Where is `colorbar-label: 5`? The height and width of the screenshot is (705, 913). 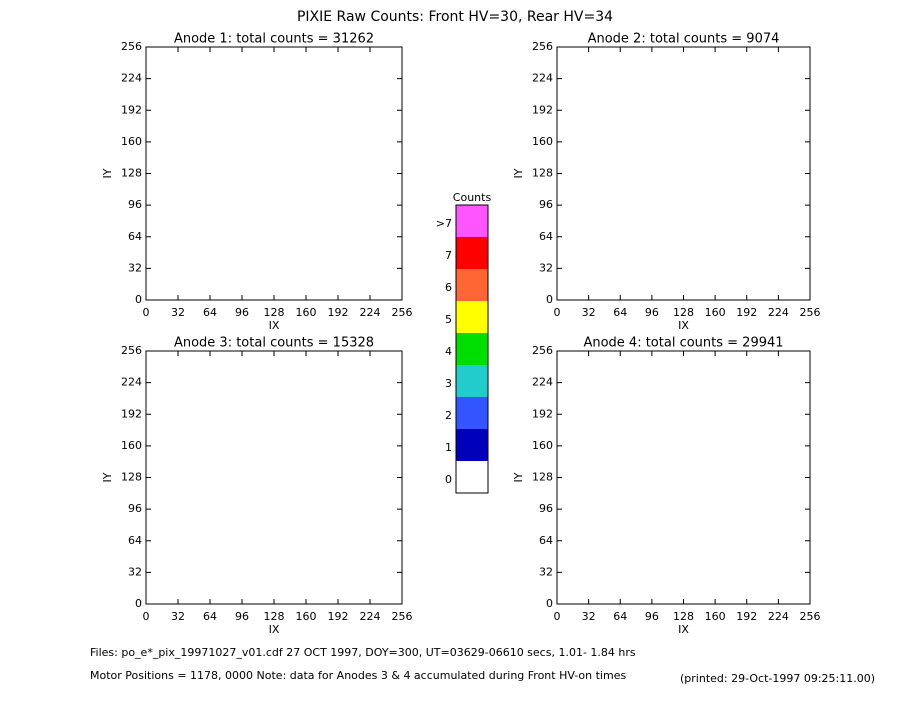
colorbar-label: 5 is located at coordinates (448, 319).